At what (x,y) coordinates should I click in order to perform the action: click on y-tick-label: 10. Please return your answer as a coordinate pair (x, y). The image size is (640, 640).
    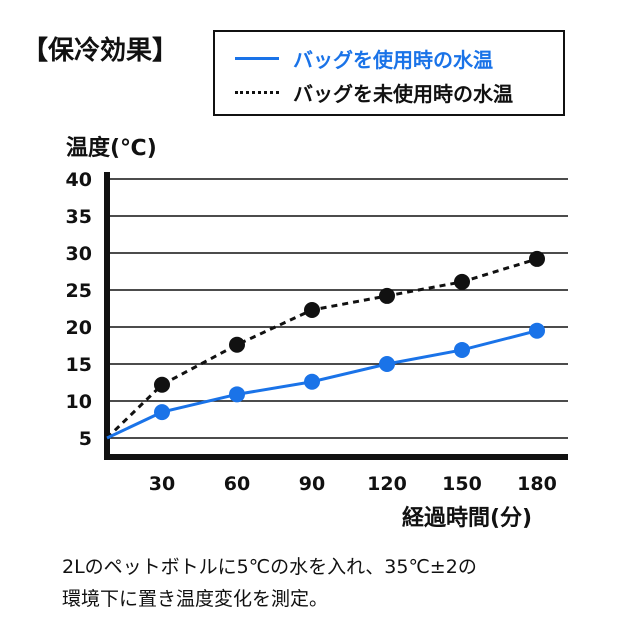
    Looking at the image, I should click on (79, 402).